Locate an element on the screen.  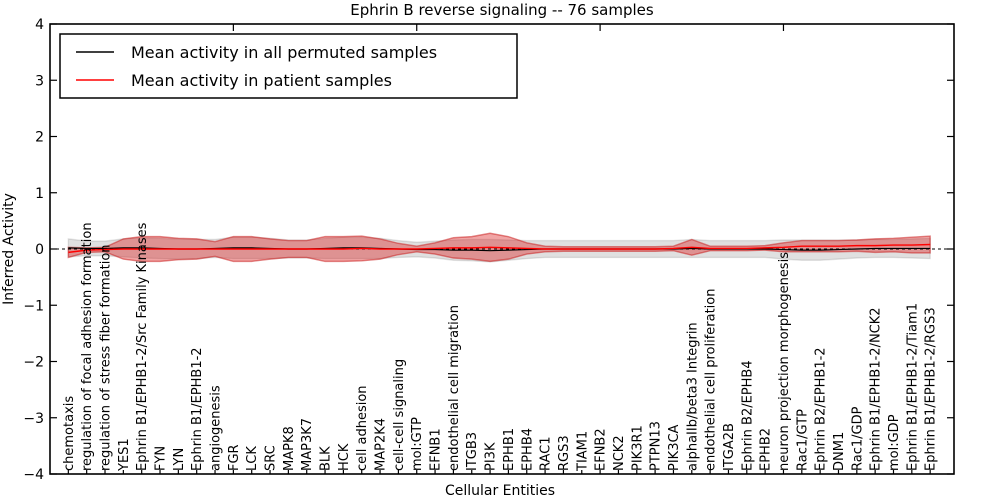
x-tick-label: Ephrin B1/EPHB1-2 is located at coordinates (197, 409).